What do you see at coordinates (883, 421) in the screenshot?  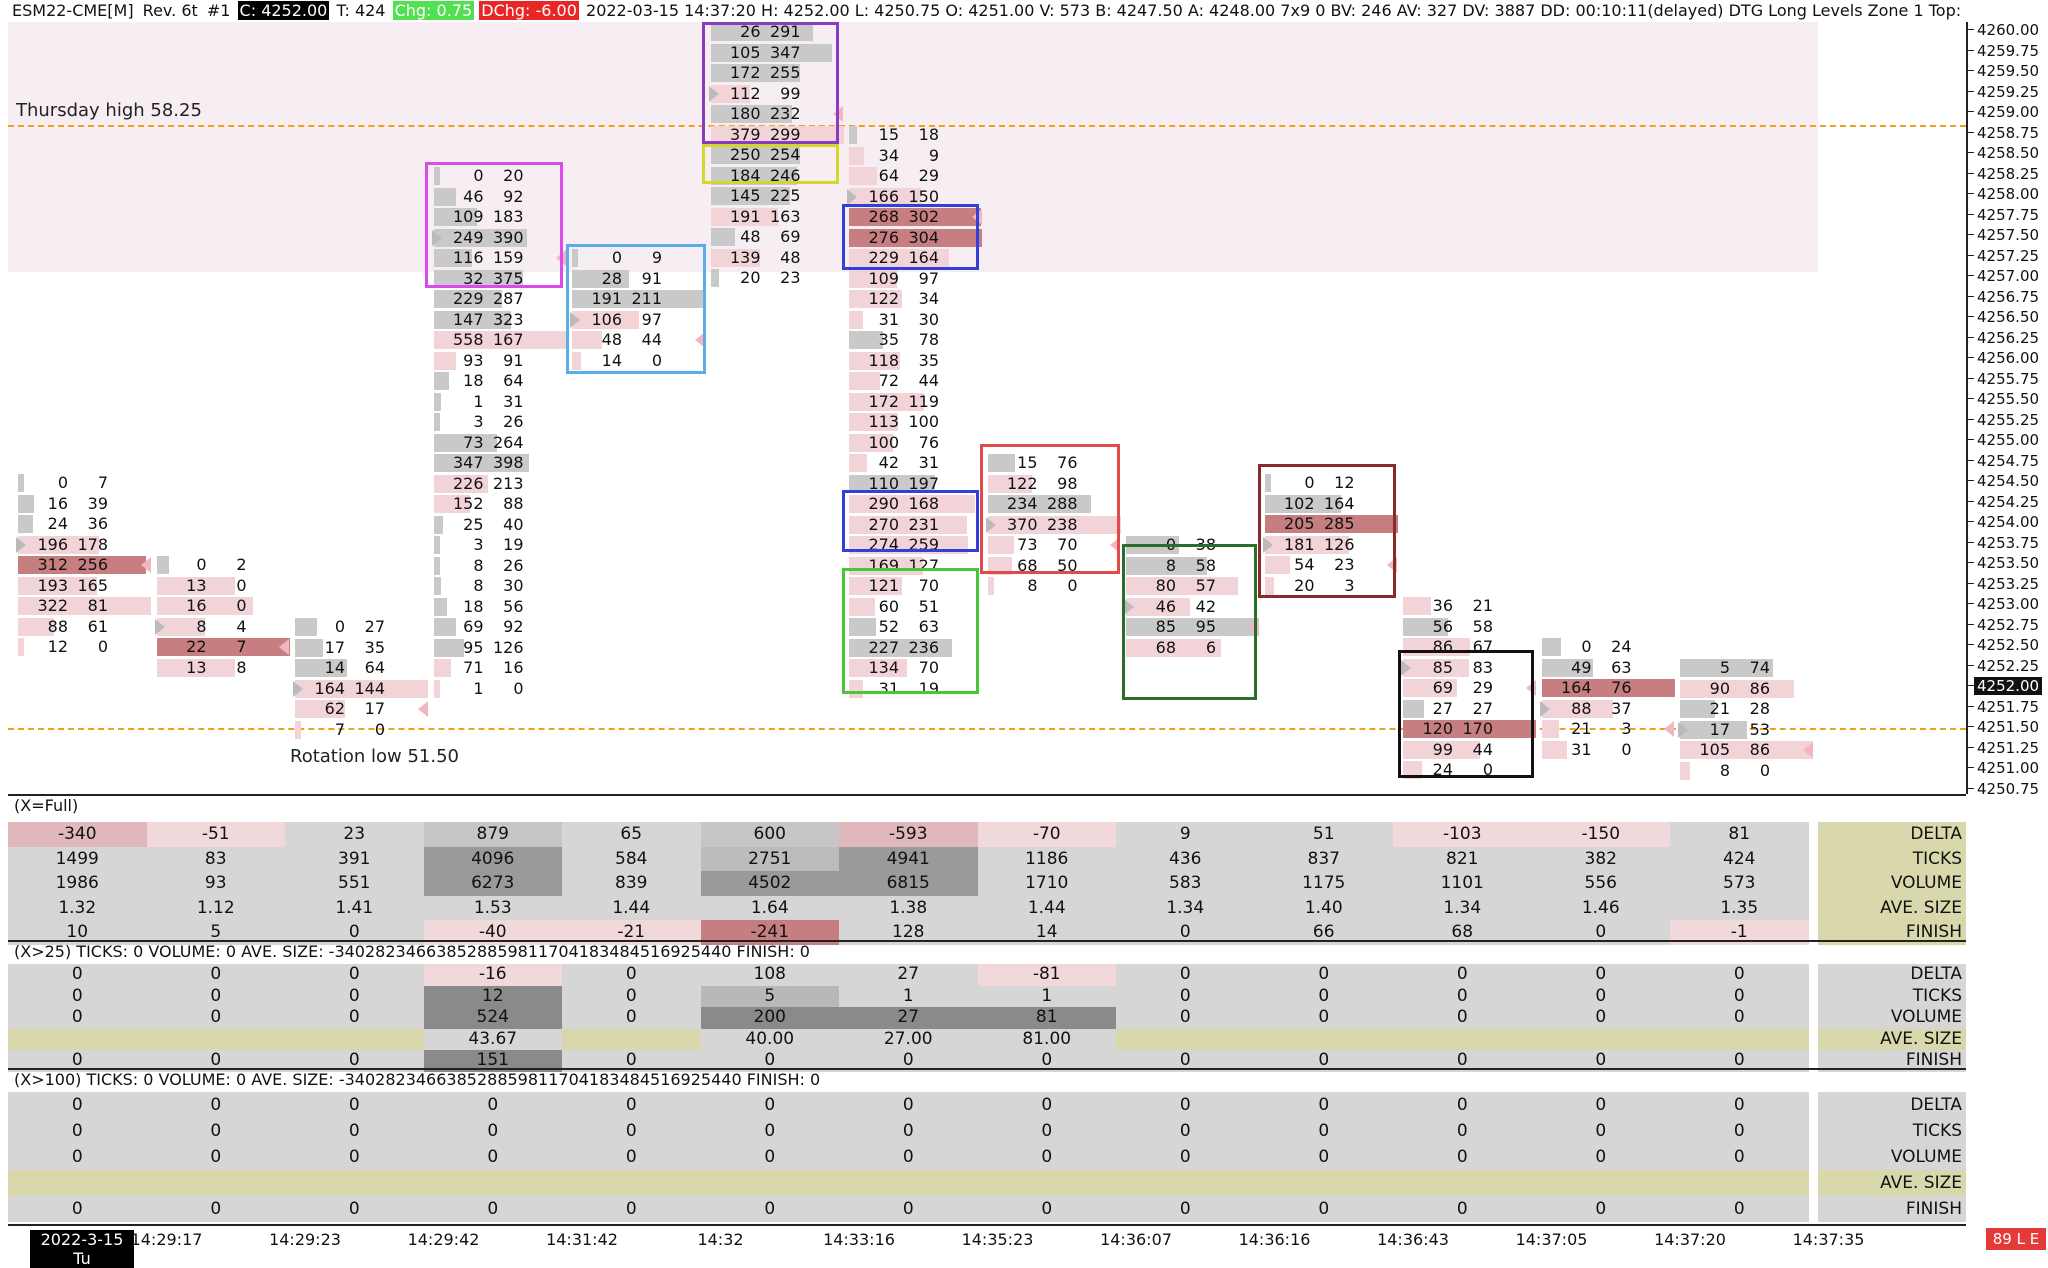 I see `bid-volume: 113` at bounding box center [883, 421].